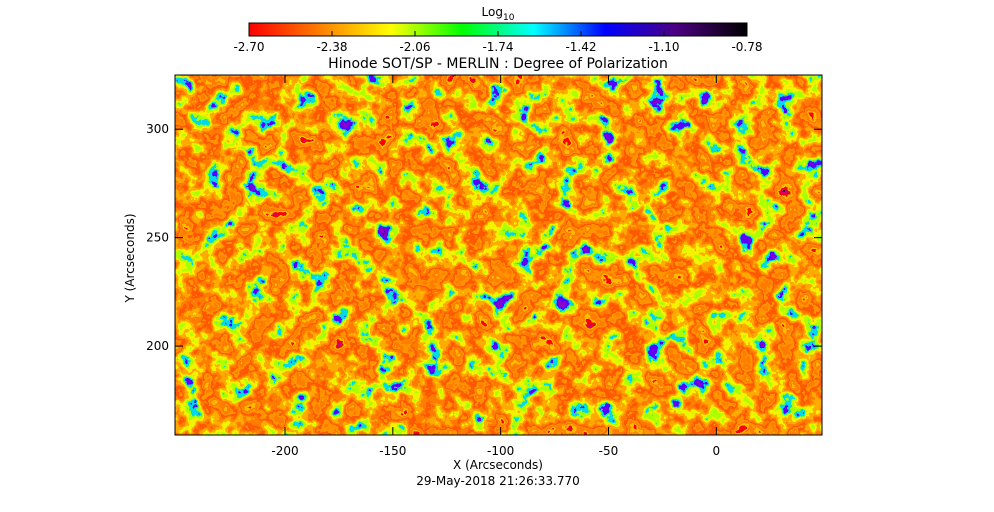 This screenshot has height=512, width=994. What do you see at coordinates (498, 481) in the screenshot?
I see `timestamp: 29-May-2018 21:26:33.770` at bounding box center [498, 481].